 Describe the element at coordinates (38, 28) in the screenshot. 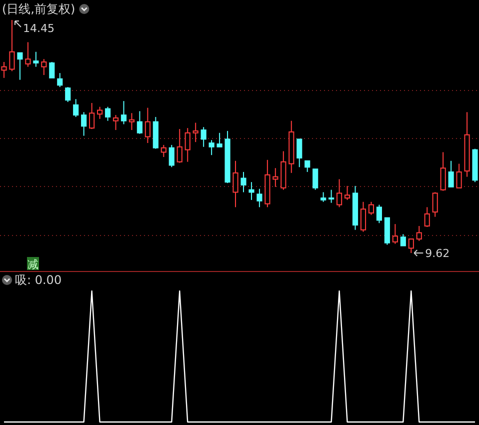

I see `annotation: 14.45` at that location.